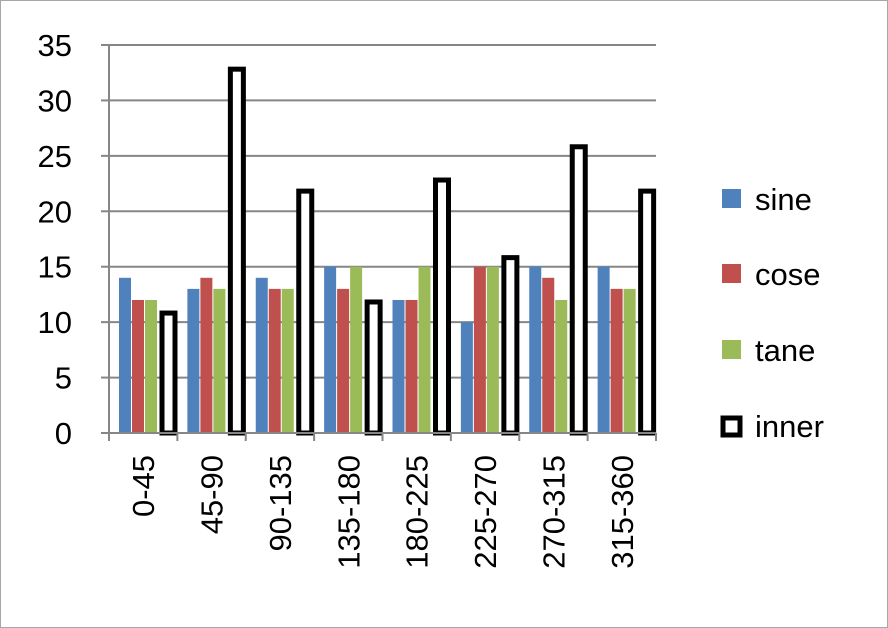  Describe the element at coordinates (63, 378) in the screenshot. I see `y-tick-label: 5` at that location.